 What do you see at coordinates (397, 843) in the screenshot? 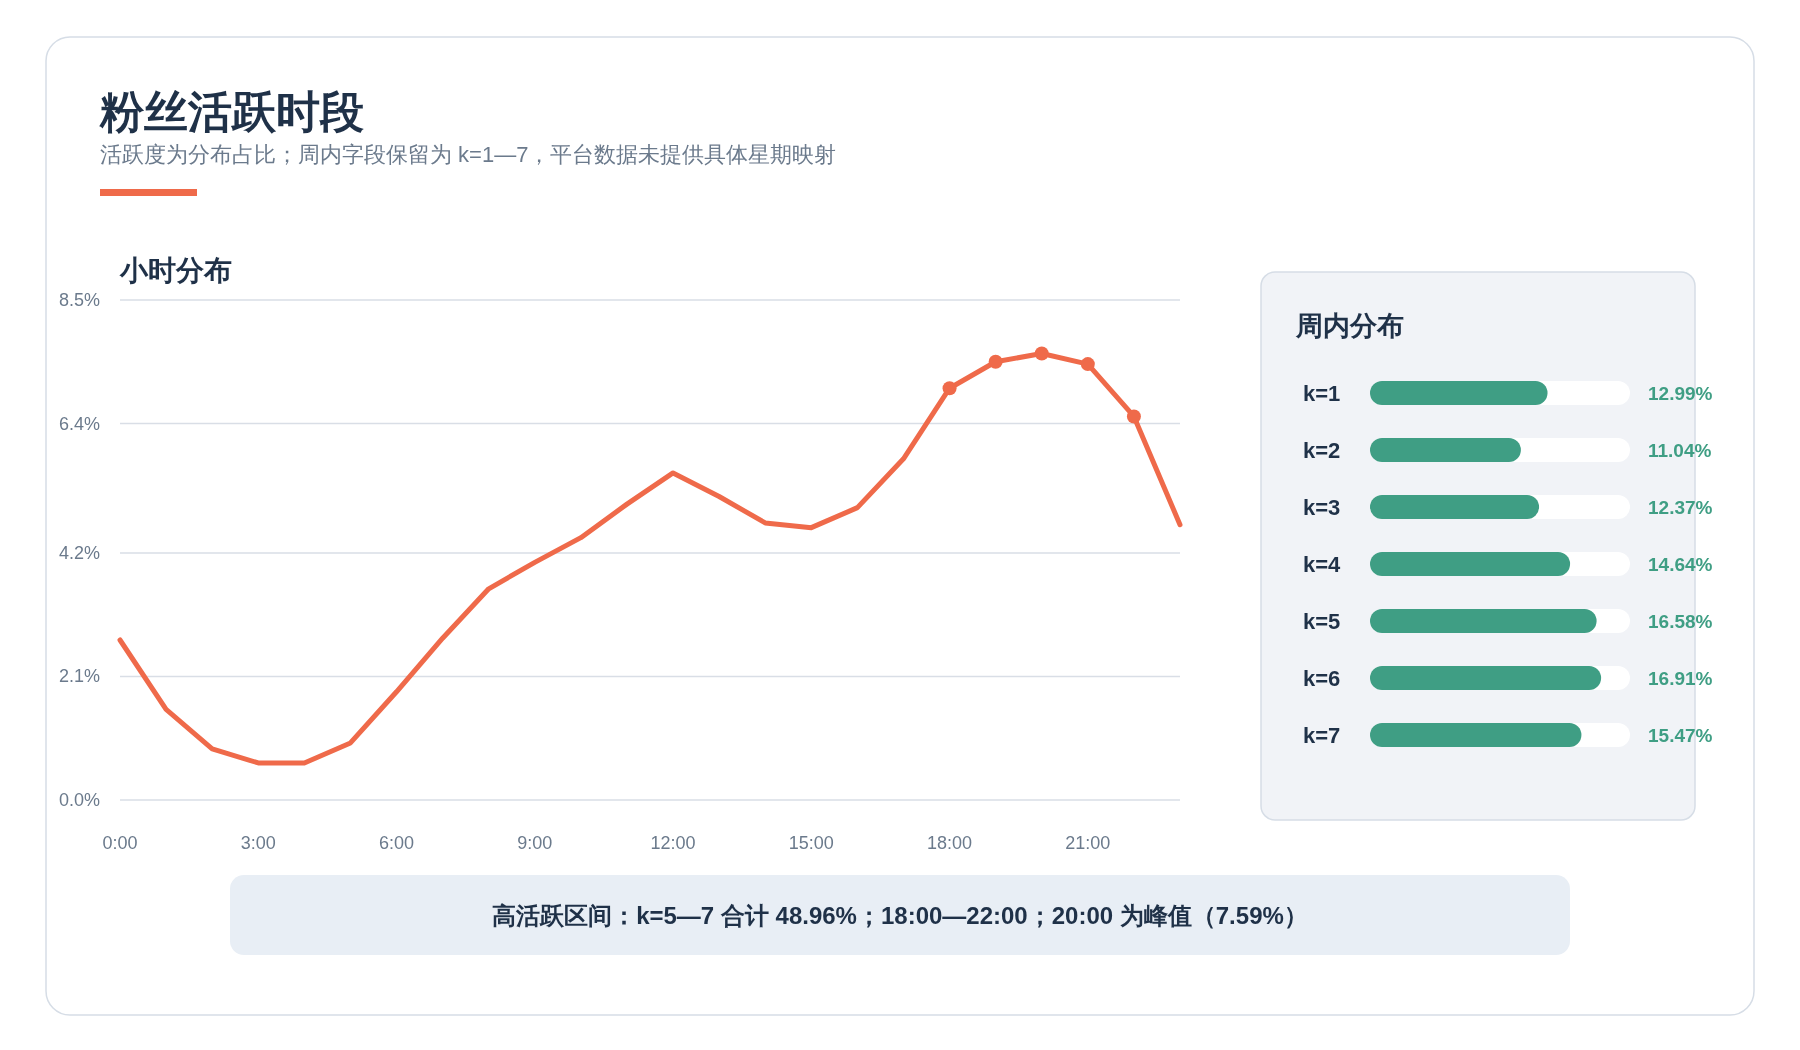
I see `x-tick-label: 6:00` at bounding box center [397, 843].